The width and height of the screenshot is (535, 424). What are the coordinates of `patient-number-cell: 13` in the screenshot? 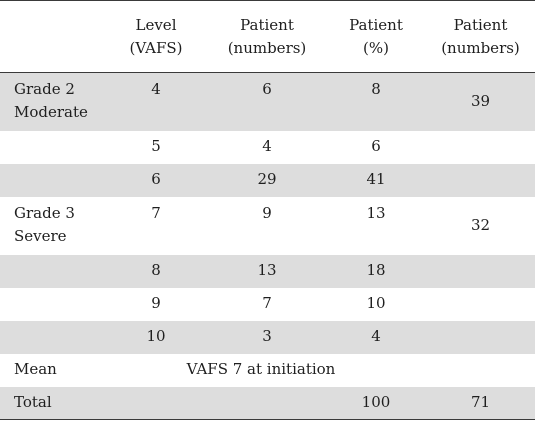 It's located at (267, 271).